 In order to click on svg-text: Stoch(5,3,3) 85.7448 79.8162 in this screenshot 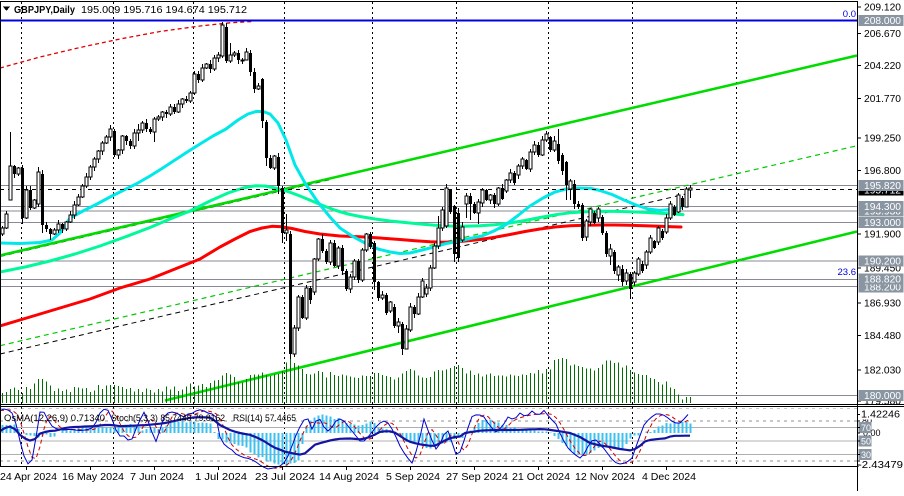, I will do `click(168, 418)`.